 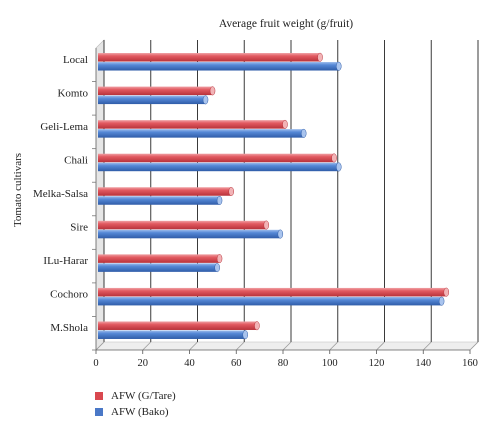 What do you see at coordinates (377, 363) in the screenshot?
I see `x-tick-label-6: 120` at bounding box center [377, 363].